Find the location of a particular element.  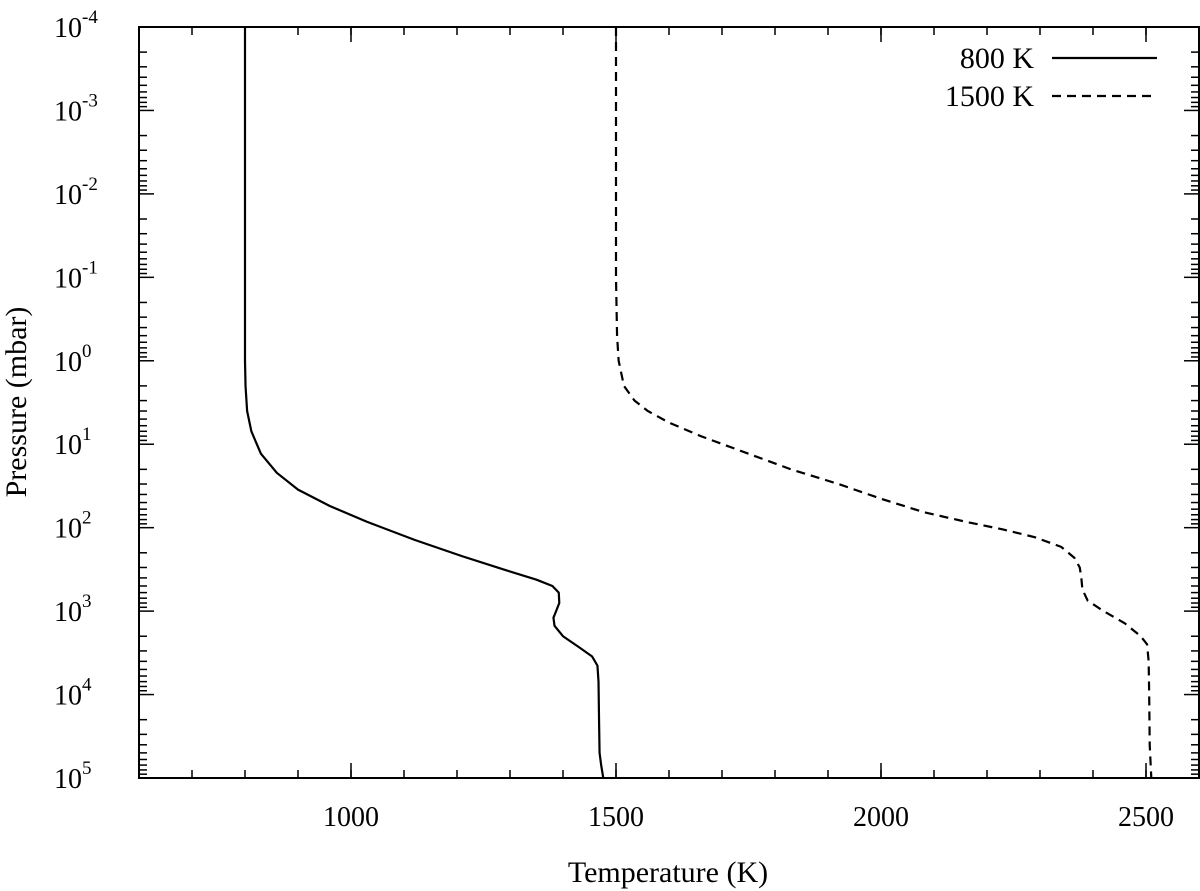

y-tick-exponent: -4 is located at coordinates (90, 17).